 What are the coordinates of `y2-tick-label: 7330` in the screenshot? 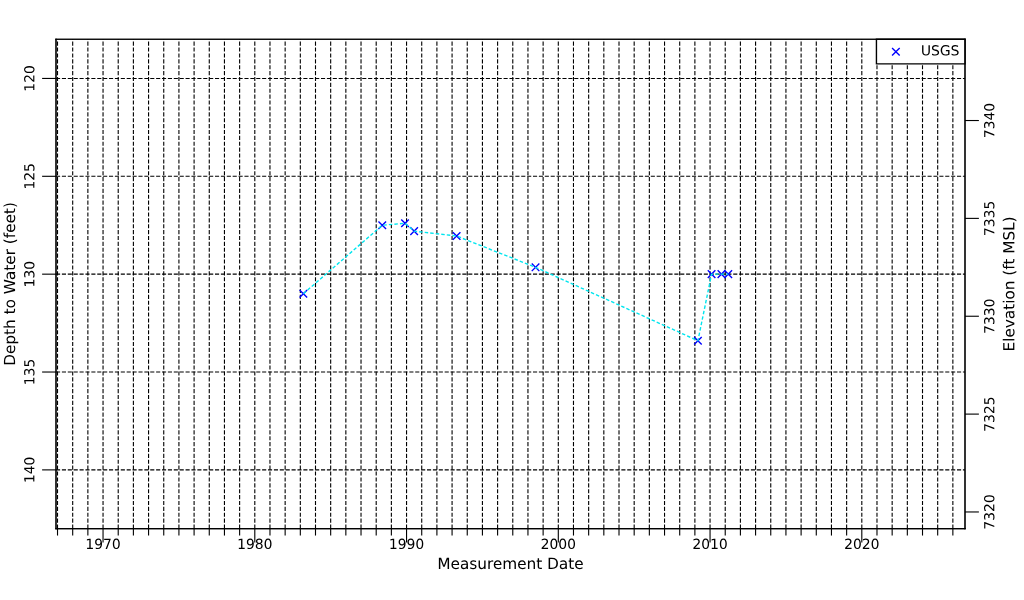 It's located at (989, 316).